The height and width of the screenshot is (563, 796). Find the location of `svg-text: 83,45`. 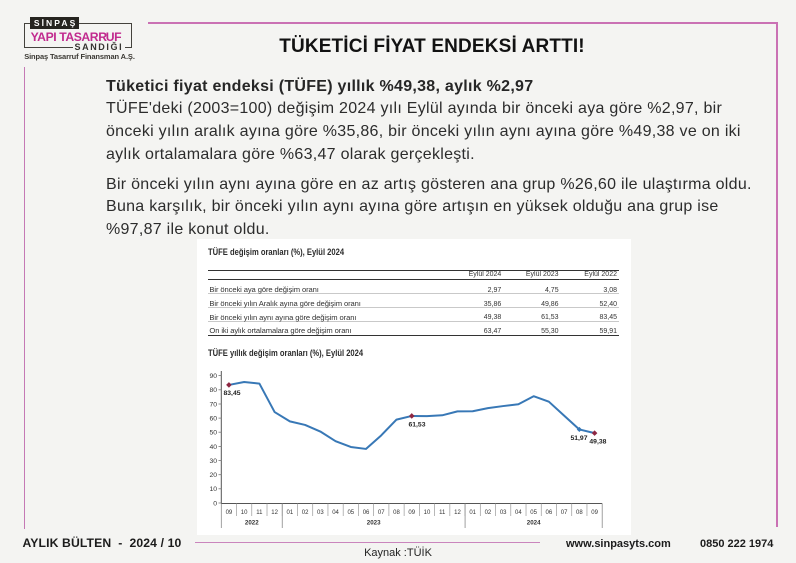

svg-text: 83,45 is located at coordinates (232, 393).